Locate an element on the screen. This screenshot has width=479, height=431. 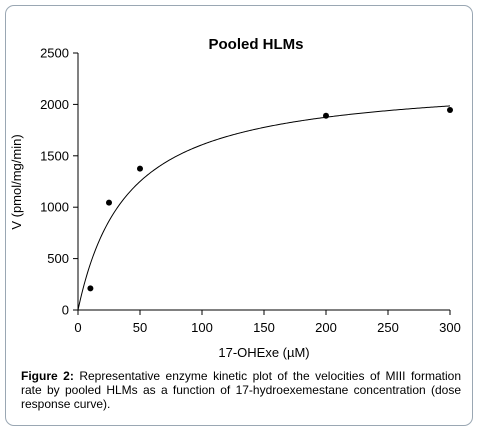
y-axis-title: V (pmol/mg/min) is located at coordinates (16, 181).